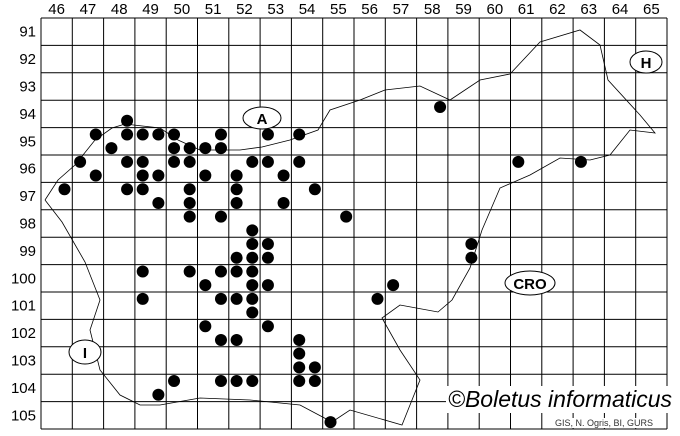  What do you see at coordinates (27, 141) in the screenshot?
I see `row-label: 95` at bounding box center [27, 141].